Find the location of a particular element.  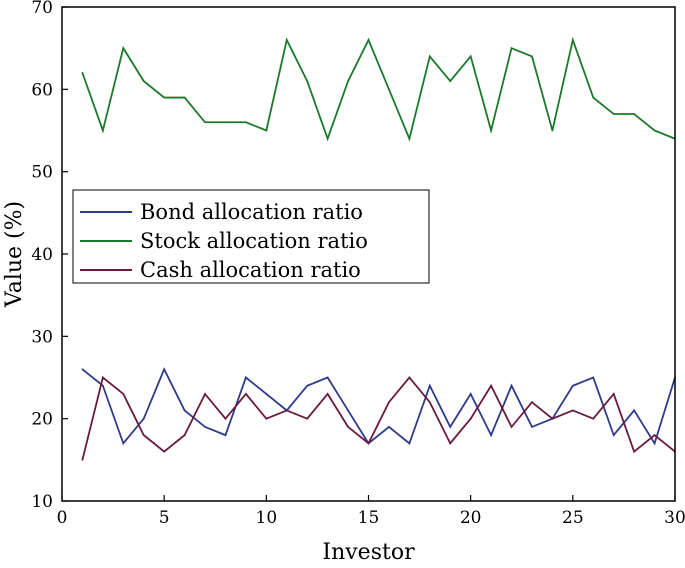

x-tick-label: 15 is located at coordinates (369, 518).